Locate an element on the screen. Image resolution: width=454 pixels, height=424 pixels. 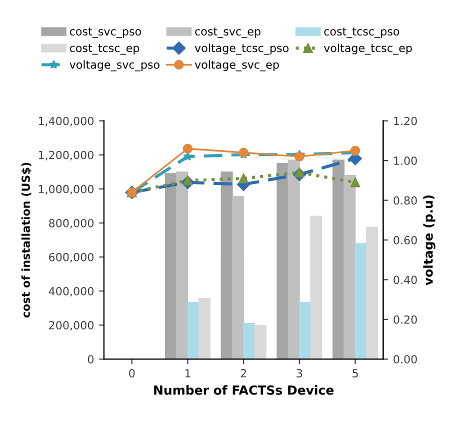
legend-label: voltage_svc_pso is located at coordinates (115, 66).